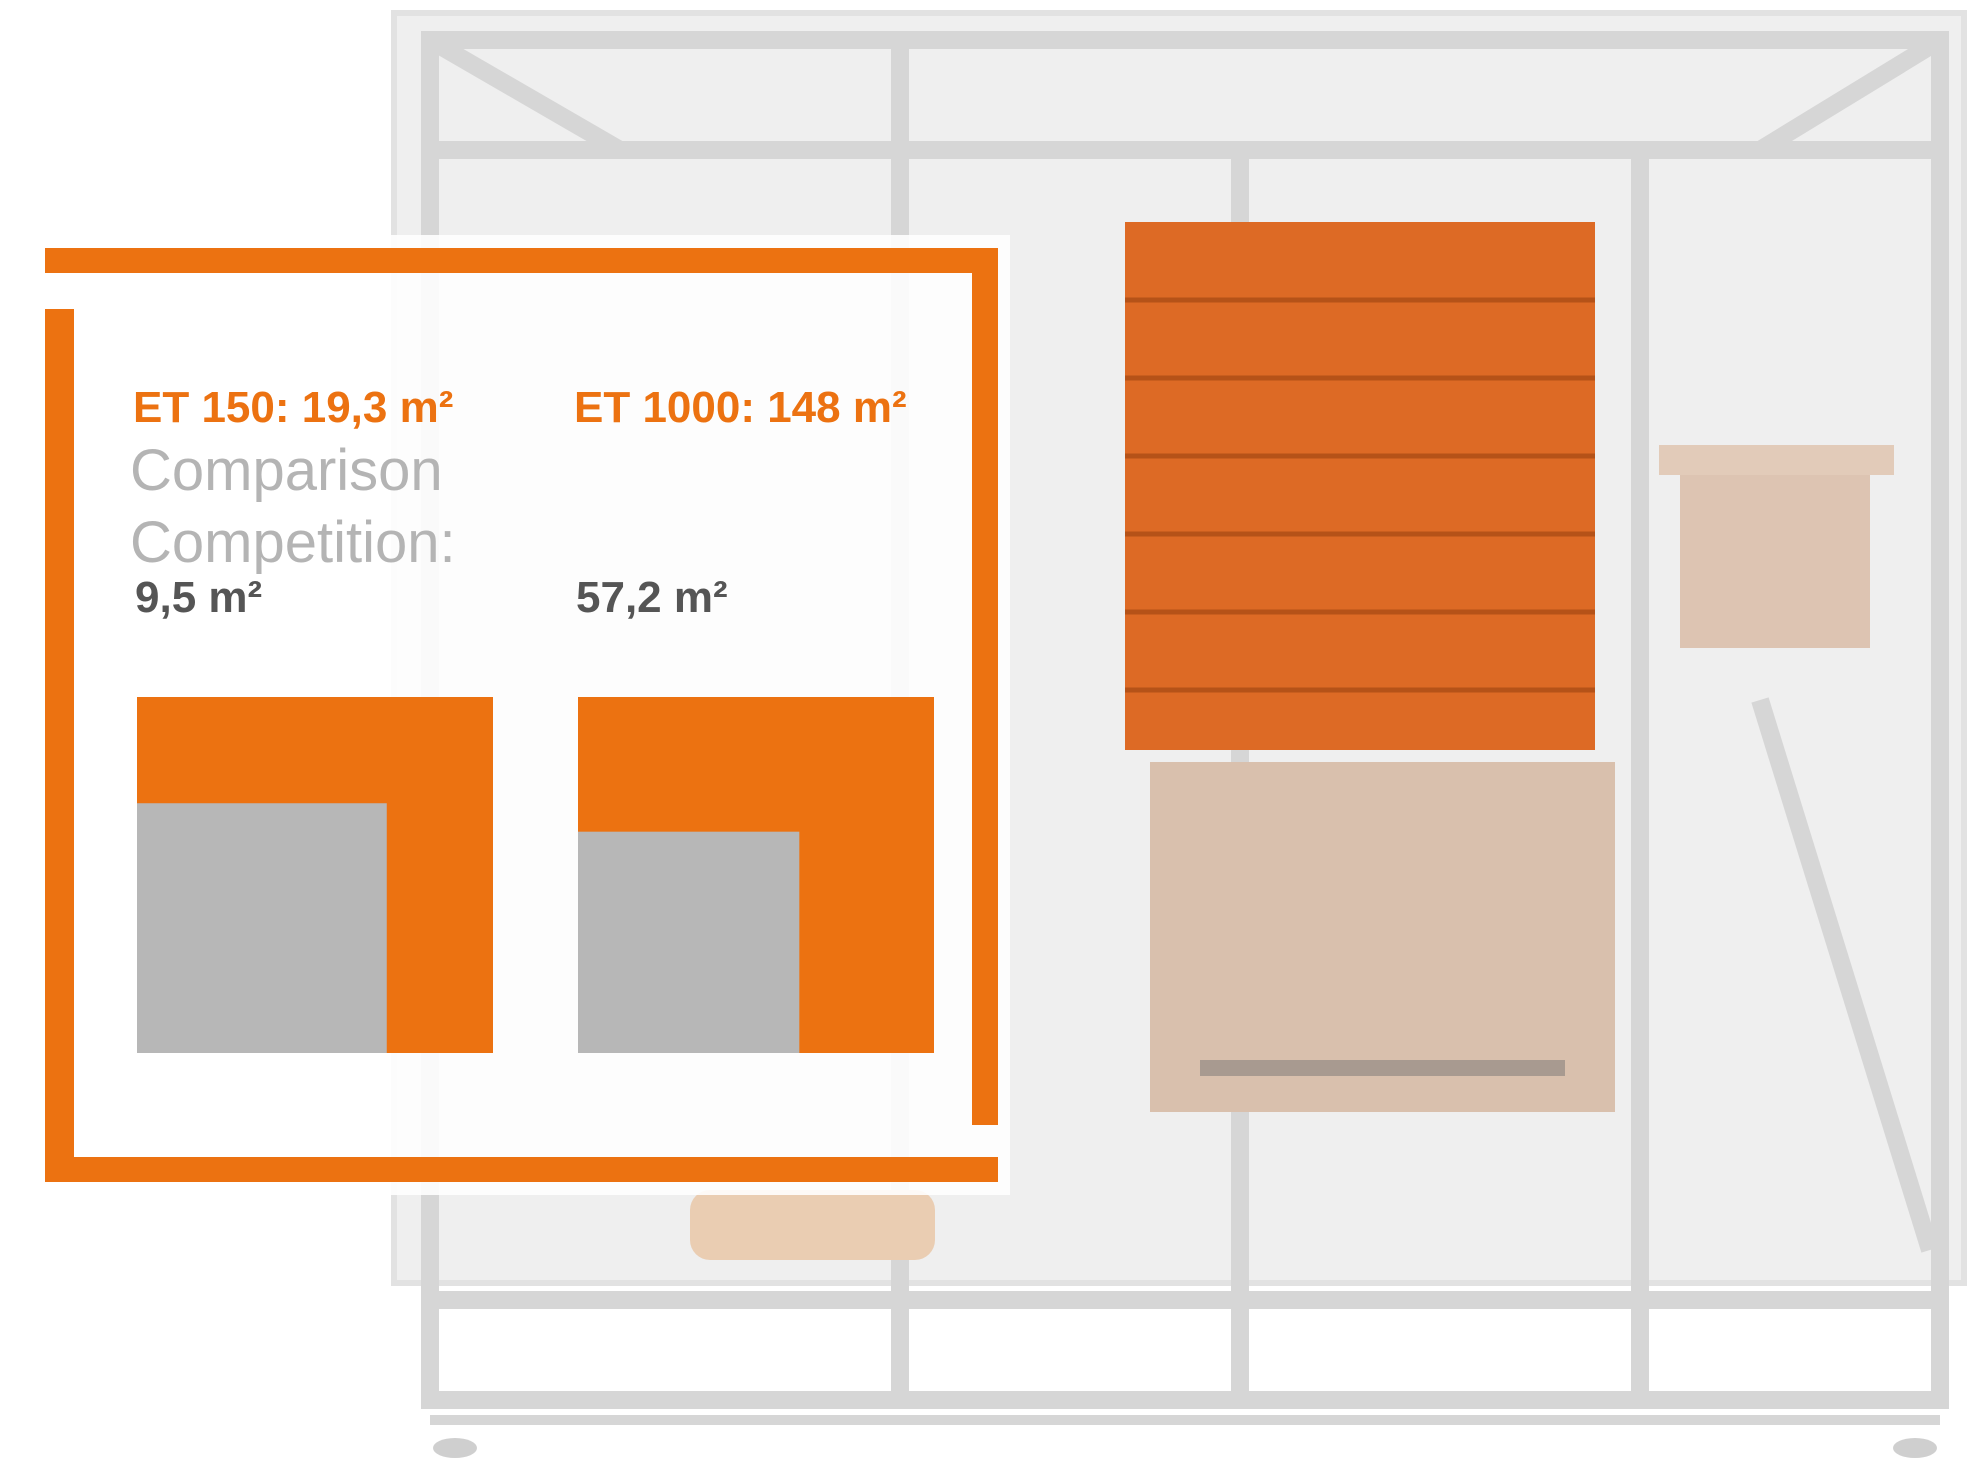 The image size is (1983, 1470). Describe the element at coordinates (1360, 495) in the screenshot. I see `module-ribs` at that location.